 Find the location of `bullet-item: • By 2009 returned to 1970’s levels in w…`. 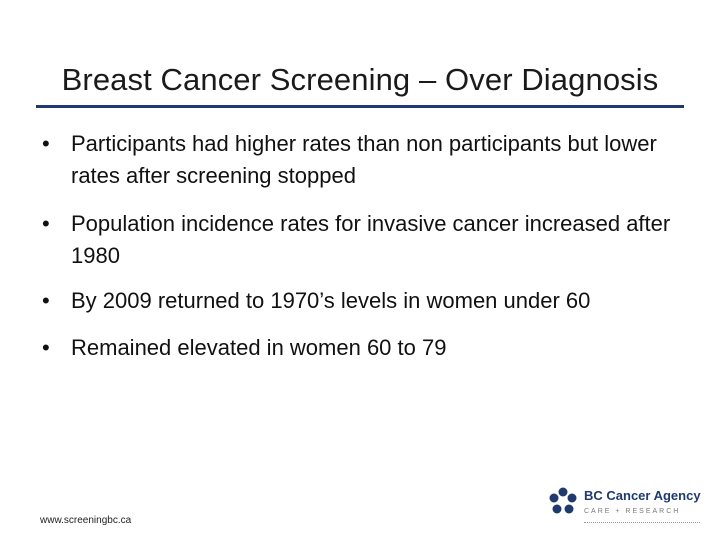

bullet-item: • By 2009 returned to 1970’s levels in w… is located at coordinates (367, 301).